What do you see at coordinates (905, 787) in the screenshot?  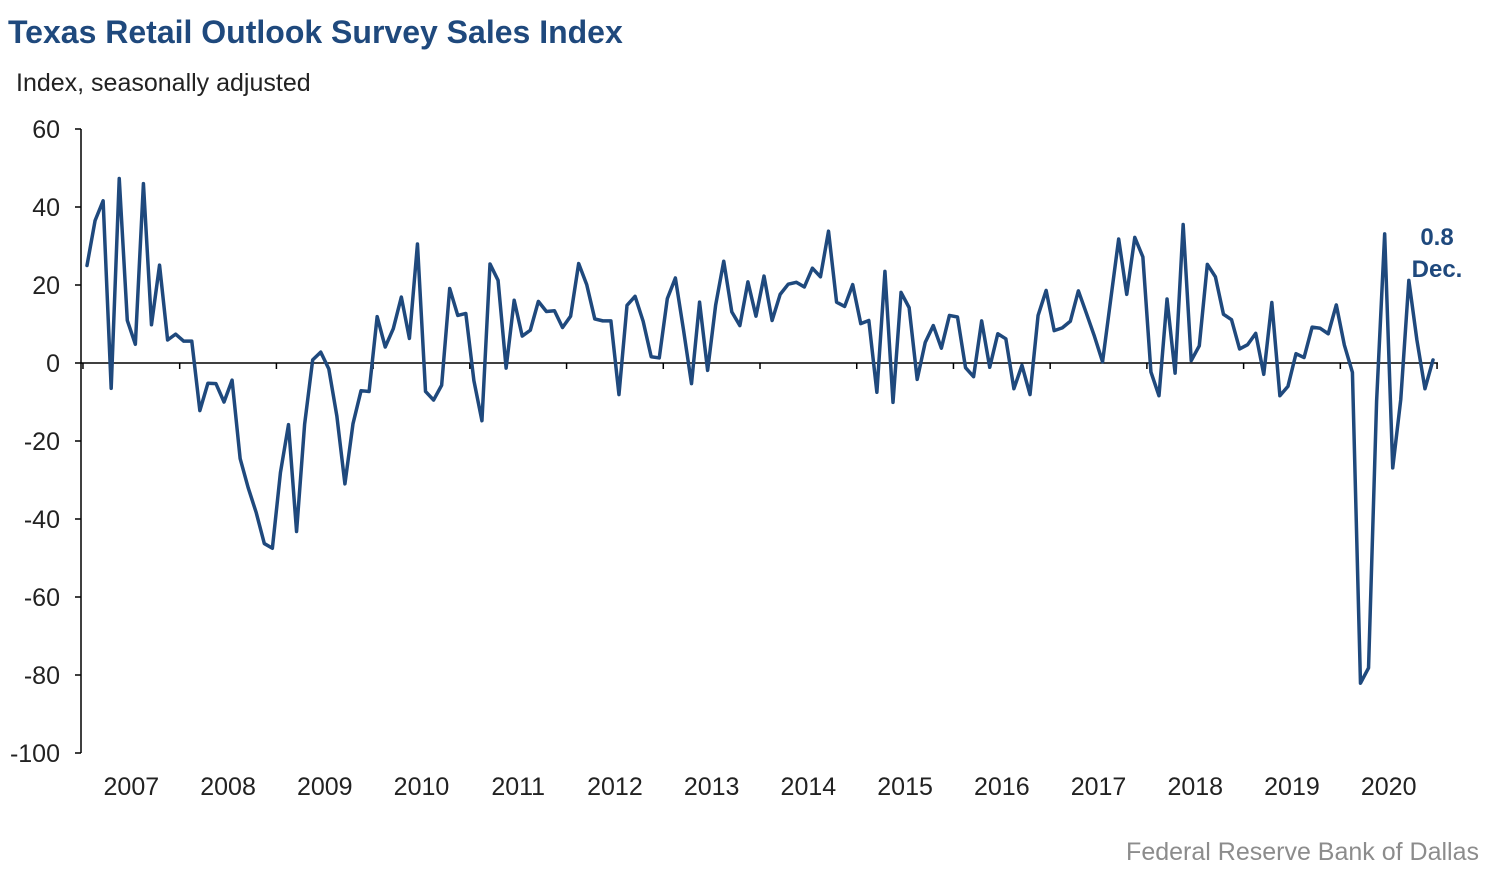 I see `x-tick-label: 2015` at bounding box center [905, 787].